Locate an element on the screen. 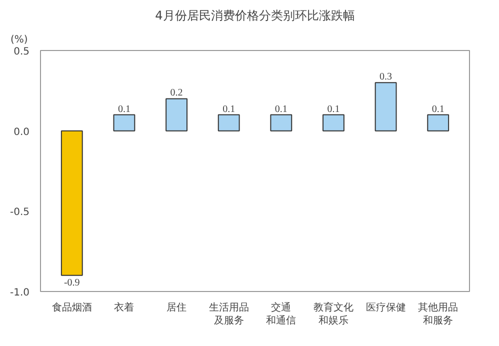 This screenshot has height=346, width=499. data-label: 0.3 is located at coordinates (386, 77).